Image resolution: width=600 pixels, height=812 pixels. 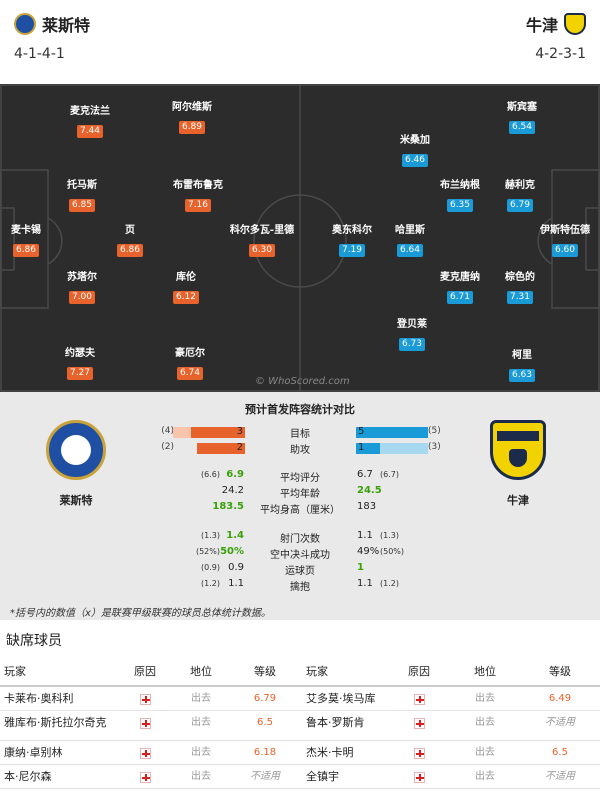 What do you see at coordinates (262, 240) in the screenshot?
I see `player-home: 科尔多瓦-里德 6.30` at bounding box center [262, 240].